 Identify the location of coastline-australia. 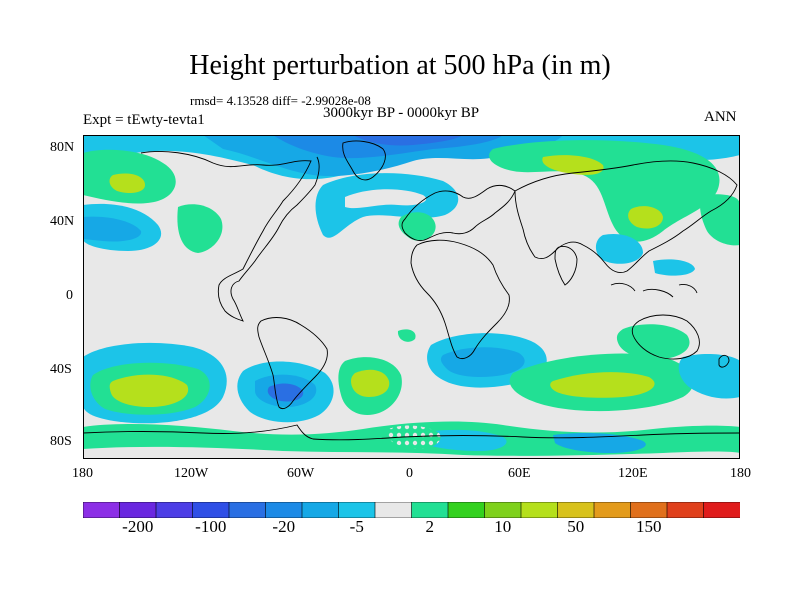
(665, 337).